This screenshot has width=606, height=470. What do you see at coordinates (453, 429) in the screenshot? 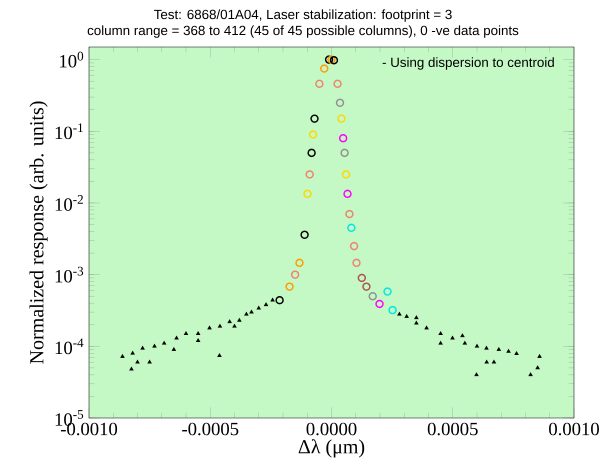
I see `x-tick-label: 0.0005` at bounding box center [453, 429].